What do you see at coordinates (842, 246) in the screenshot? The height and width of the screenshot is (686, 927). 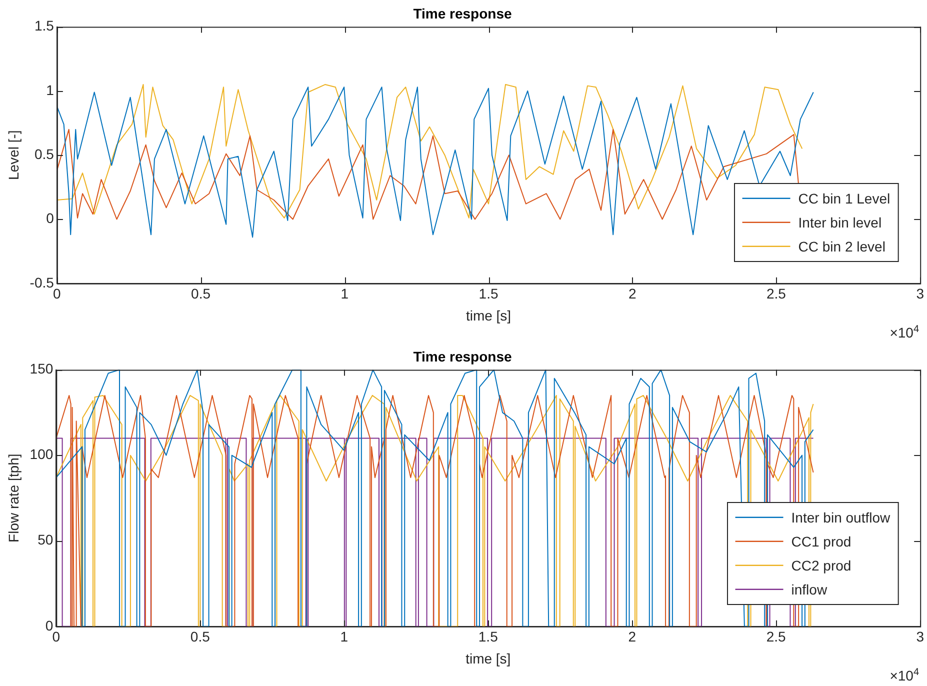 I see `legend-label: CC bin 2 level` at bounding box center [842, 246].